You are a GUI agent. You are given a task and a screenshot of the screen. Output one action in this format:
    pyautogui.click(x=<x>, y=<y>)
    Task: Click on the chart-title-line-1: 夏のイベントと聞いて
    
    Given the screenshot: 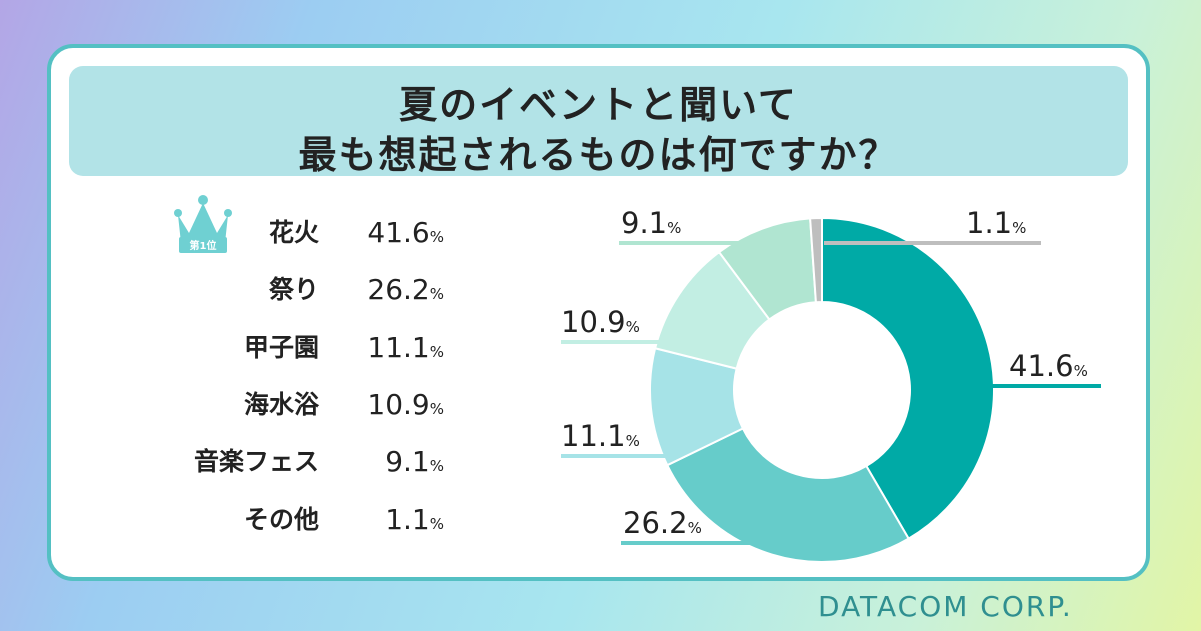 What is the action you would take?
    pyautogui.click(x=598, y=105)
    